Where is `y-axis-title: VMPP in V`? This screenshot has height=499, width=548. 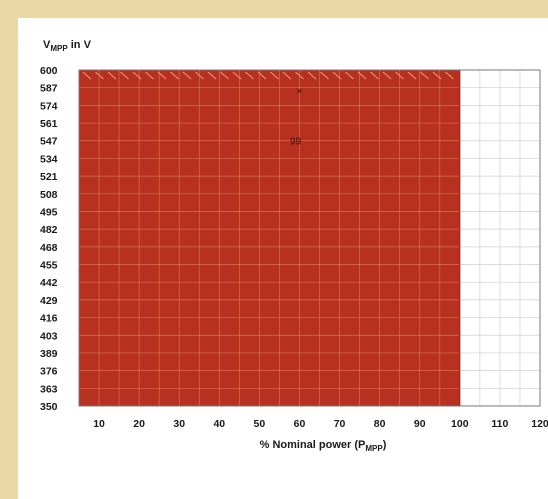
y-axis-title: VMPP in V is located at coordinates (67, 46).